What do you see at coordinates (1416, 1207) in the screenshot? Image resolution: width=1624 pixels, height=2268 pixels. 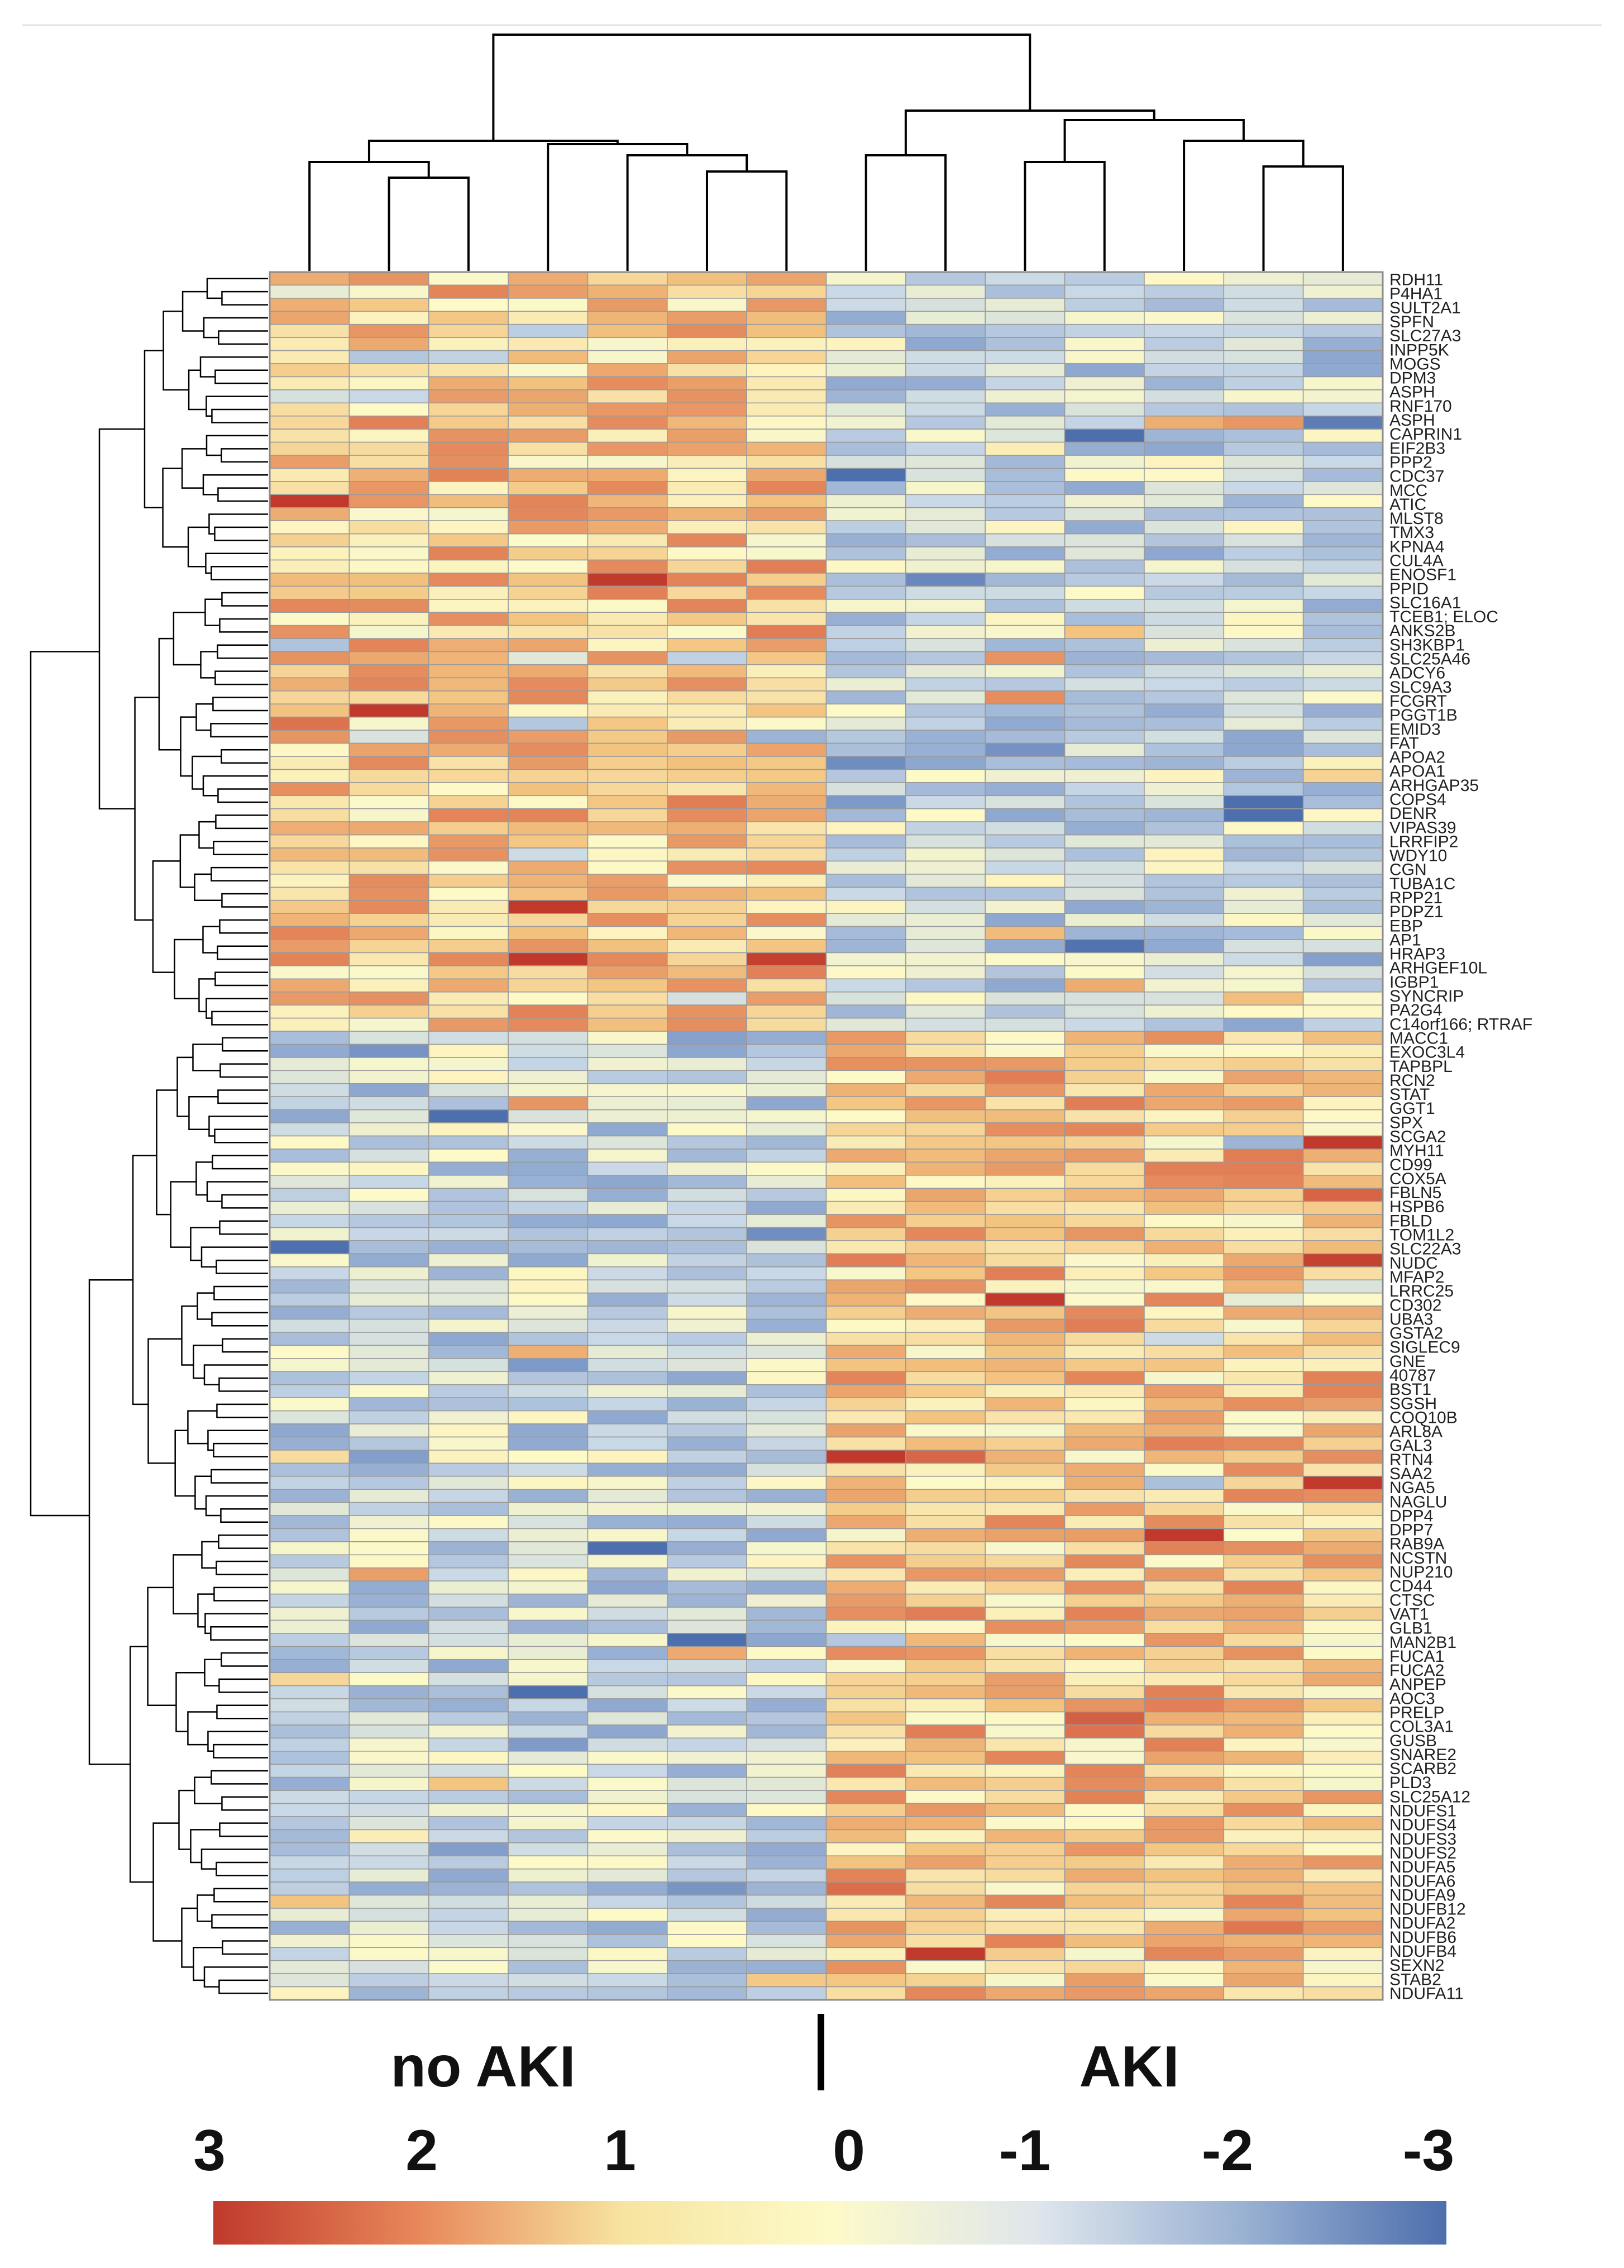 I see `gene-label: HSPB6` at bounding box center [1416, 1207].